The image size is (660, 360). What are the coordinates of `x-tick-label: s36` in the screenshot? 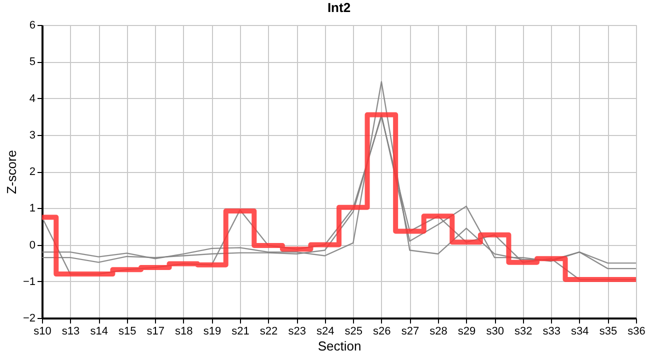 It's located at (637, 332).